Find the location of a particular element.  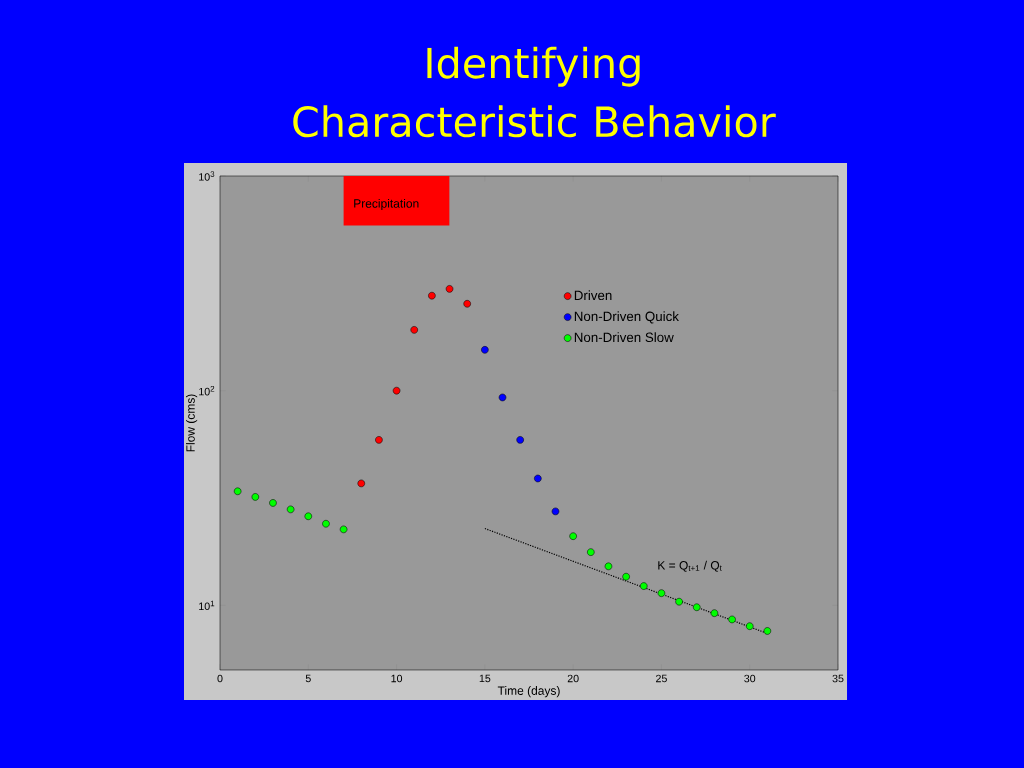

x-tick-label: 25 is located at coordinates (661, 678).